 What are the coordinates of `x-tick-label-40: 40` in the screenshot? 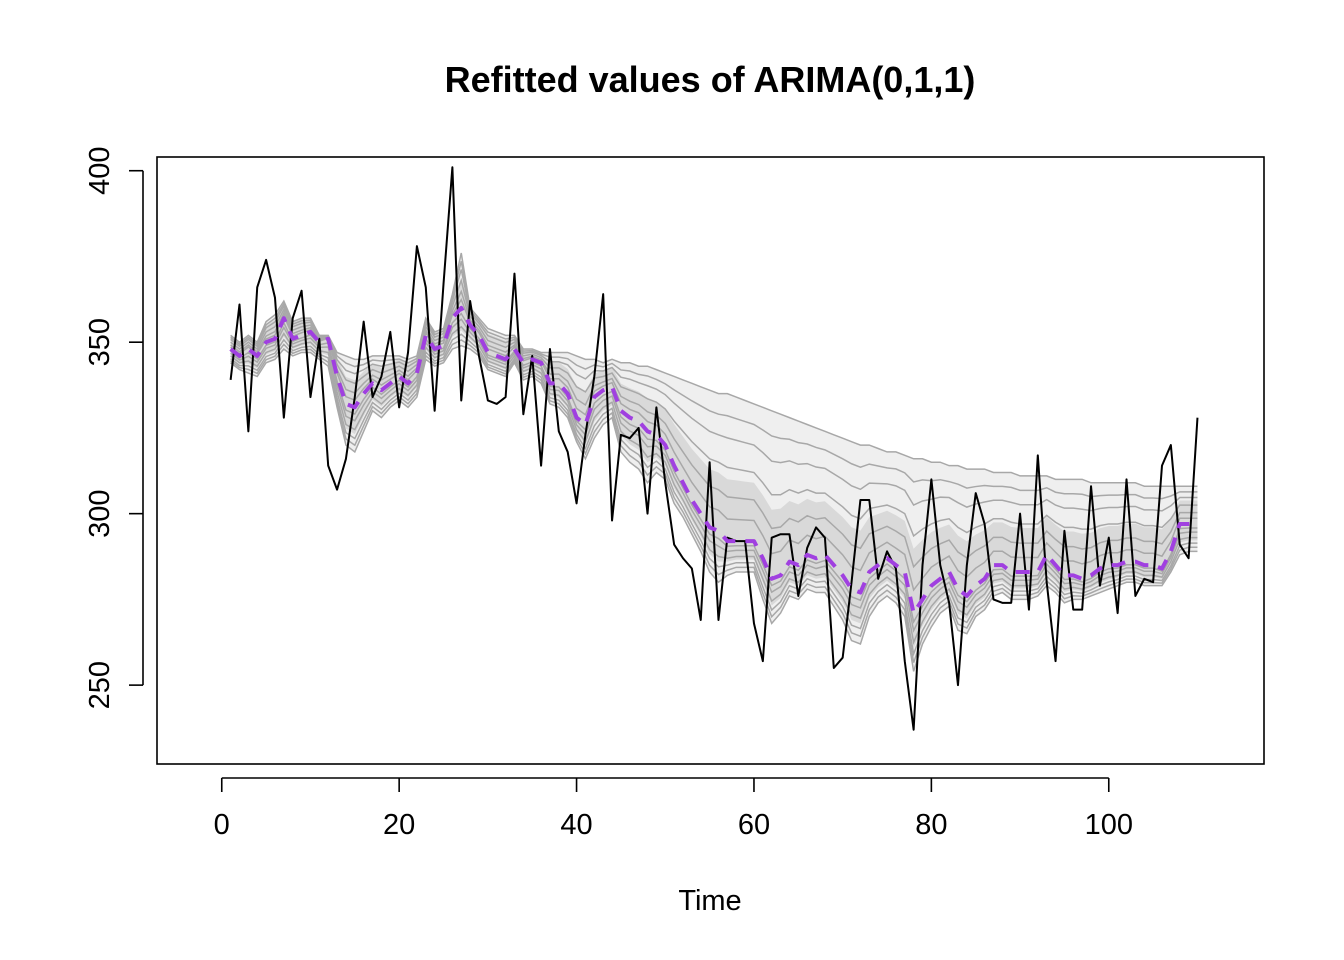 It's located at (576, 825).